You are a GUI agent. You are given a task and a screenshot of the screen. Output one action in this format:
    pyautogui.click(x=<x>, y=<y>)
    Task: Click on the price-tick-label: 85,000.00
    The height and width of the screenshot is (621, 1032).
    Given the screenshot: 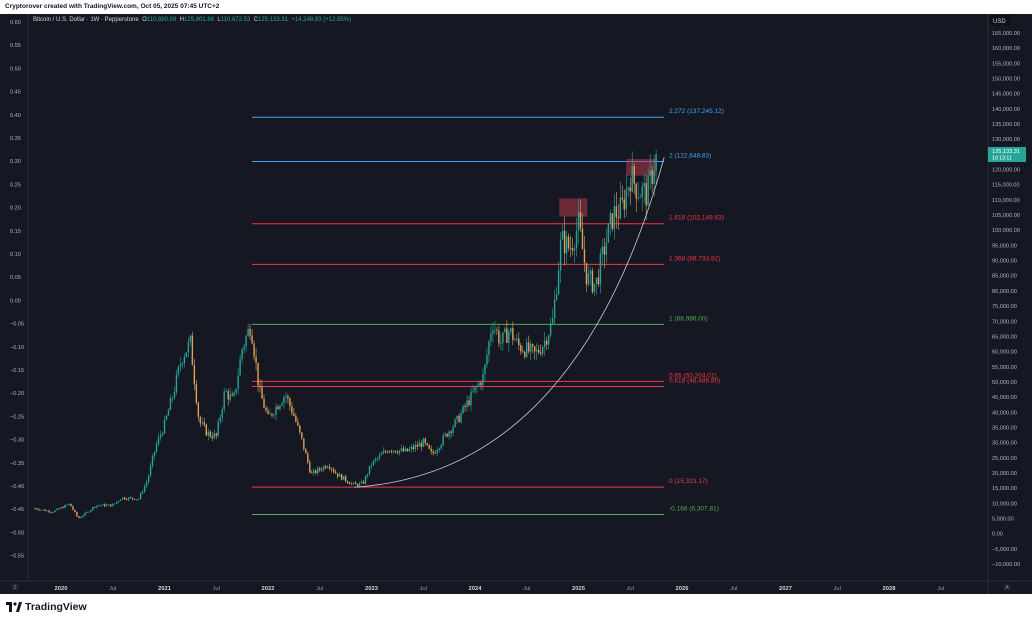 What is the action you would take?
    pyautogui.click(x=1004, y=277)
    